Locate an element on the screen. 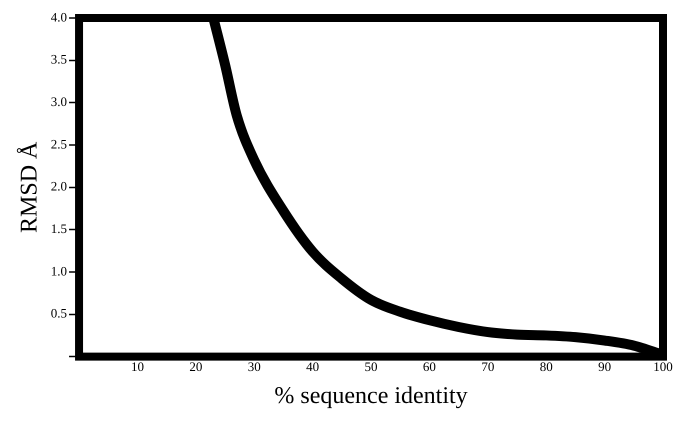 The width and height of the screenshot is (685, 427). x-tick-label: 30 is located at coordinates (254, 366).